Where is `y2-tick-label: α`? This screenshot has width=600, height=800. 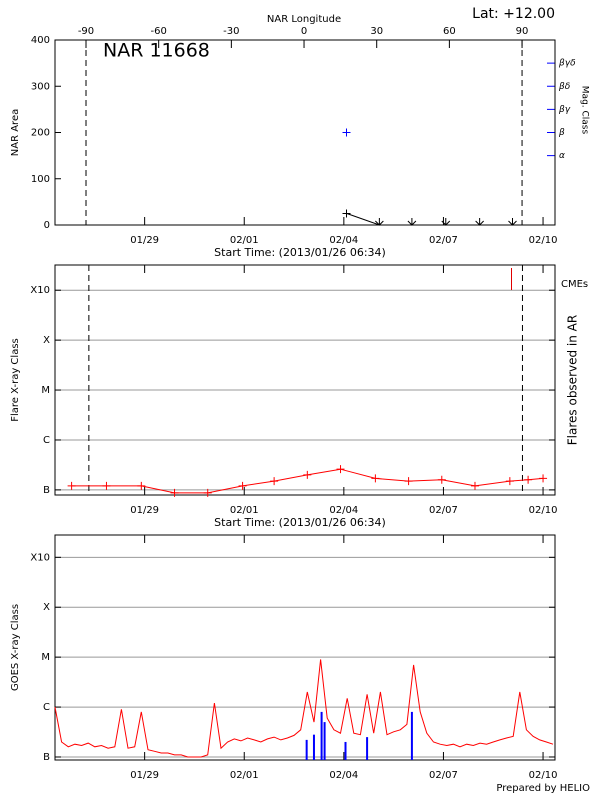 y2-tick-label: α is located at coordinates (562, 156).